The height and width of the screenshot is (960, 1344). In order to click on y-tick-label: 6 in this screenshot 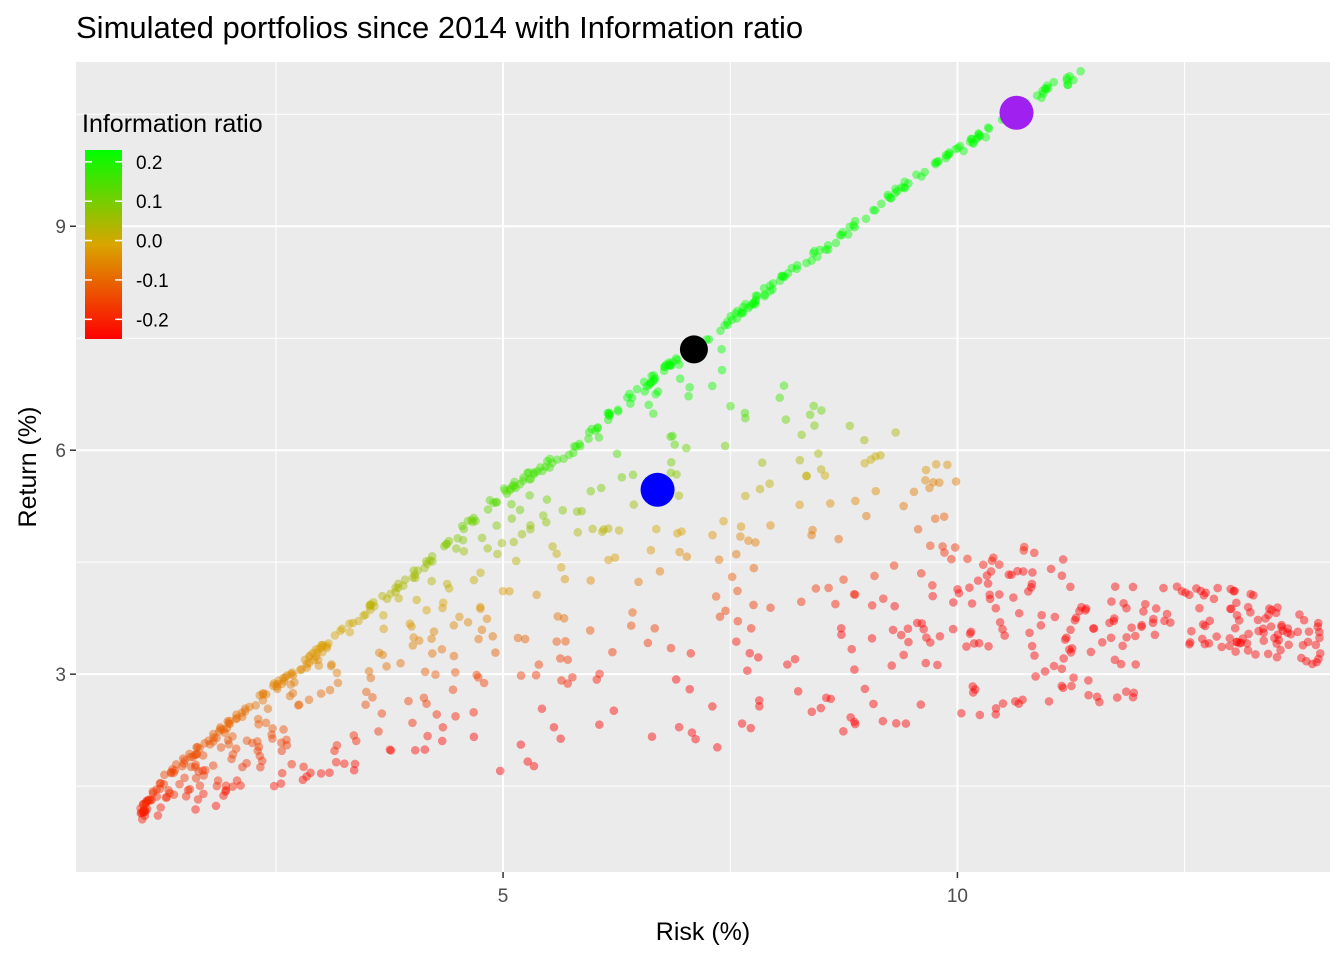, I will do `click(60, 451)`.